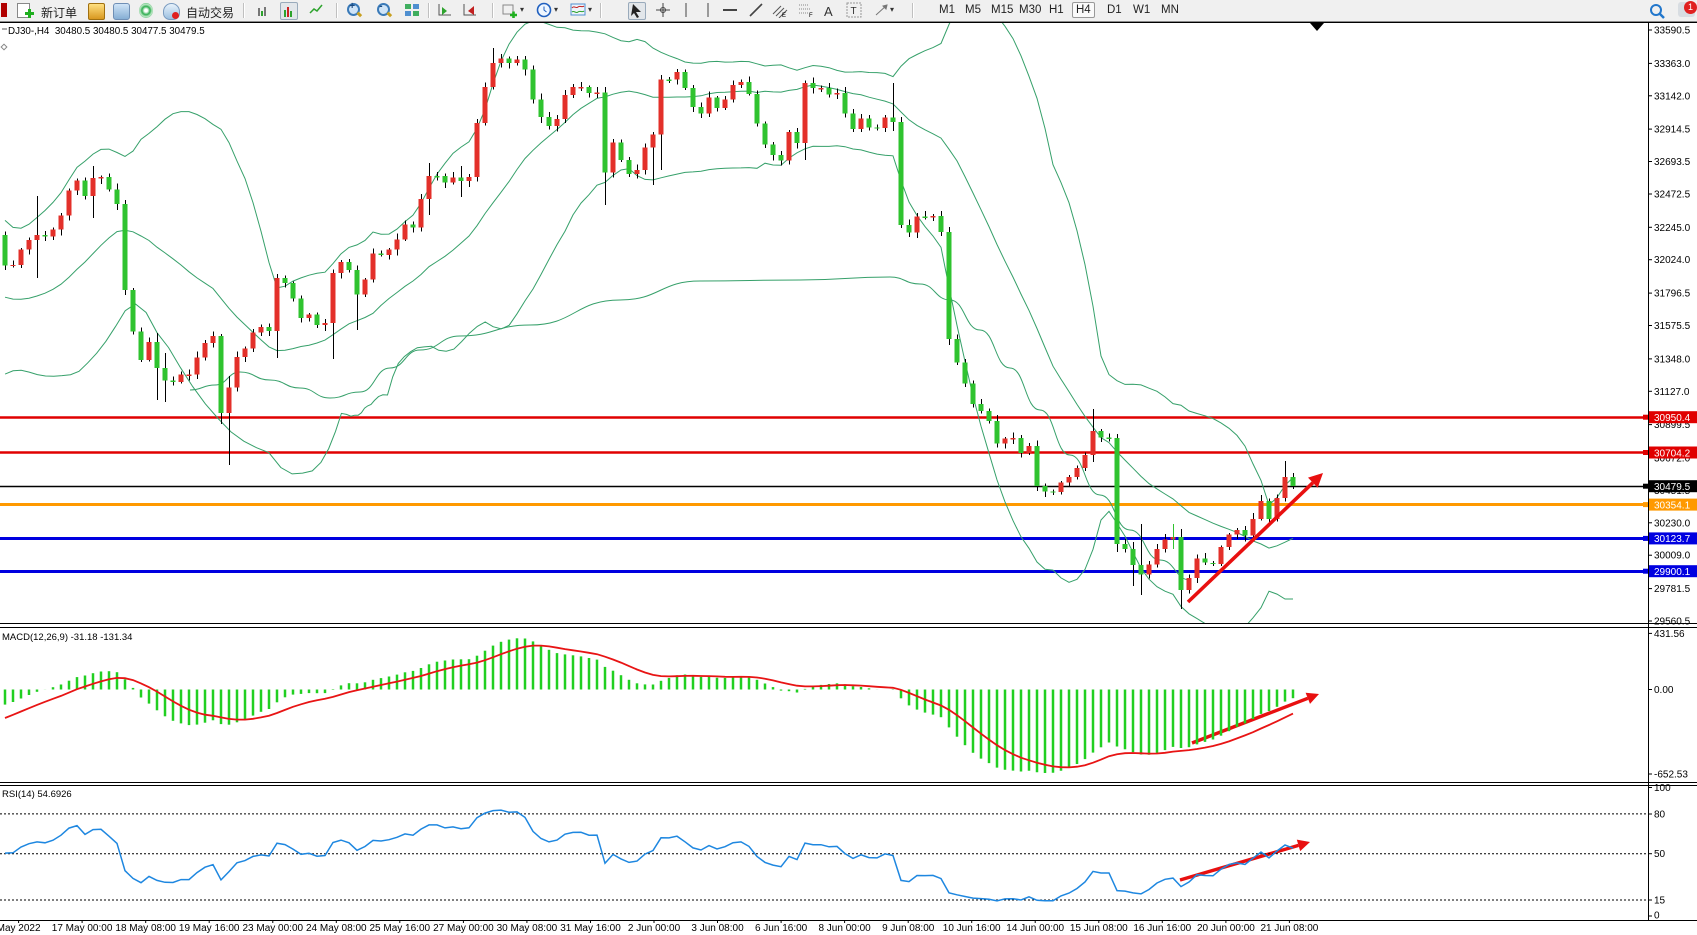  I want to click on svg-text: 100, so click(1662, 788).